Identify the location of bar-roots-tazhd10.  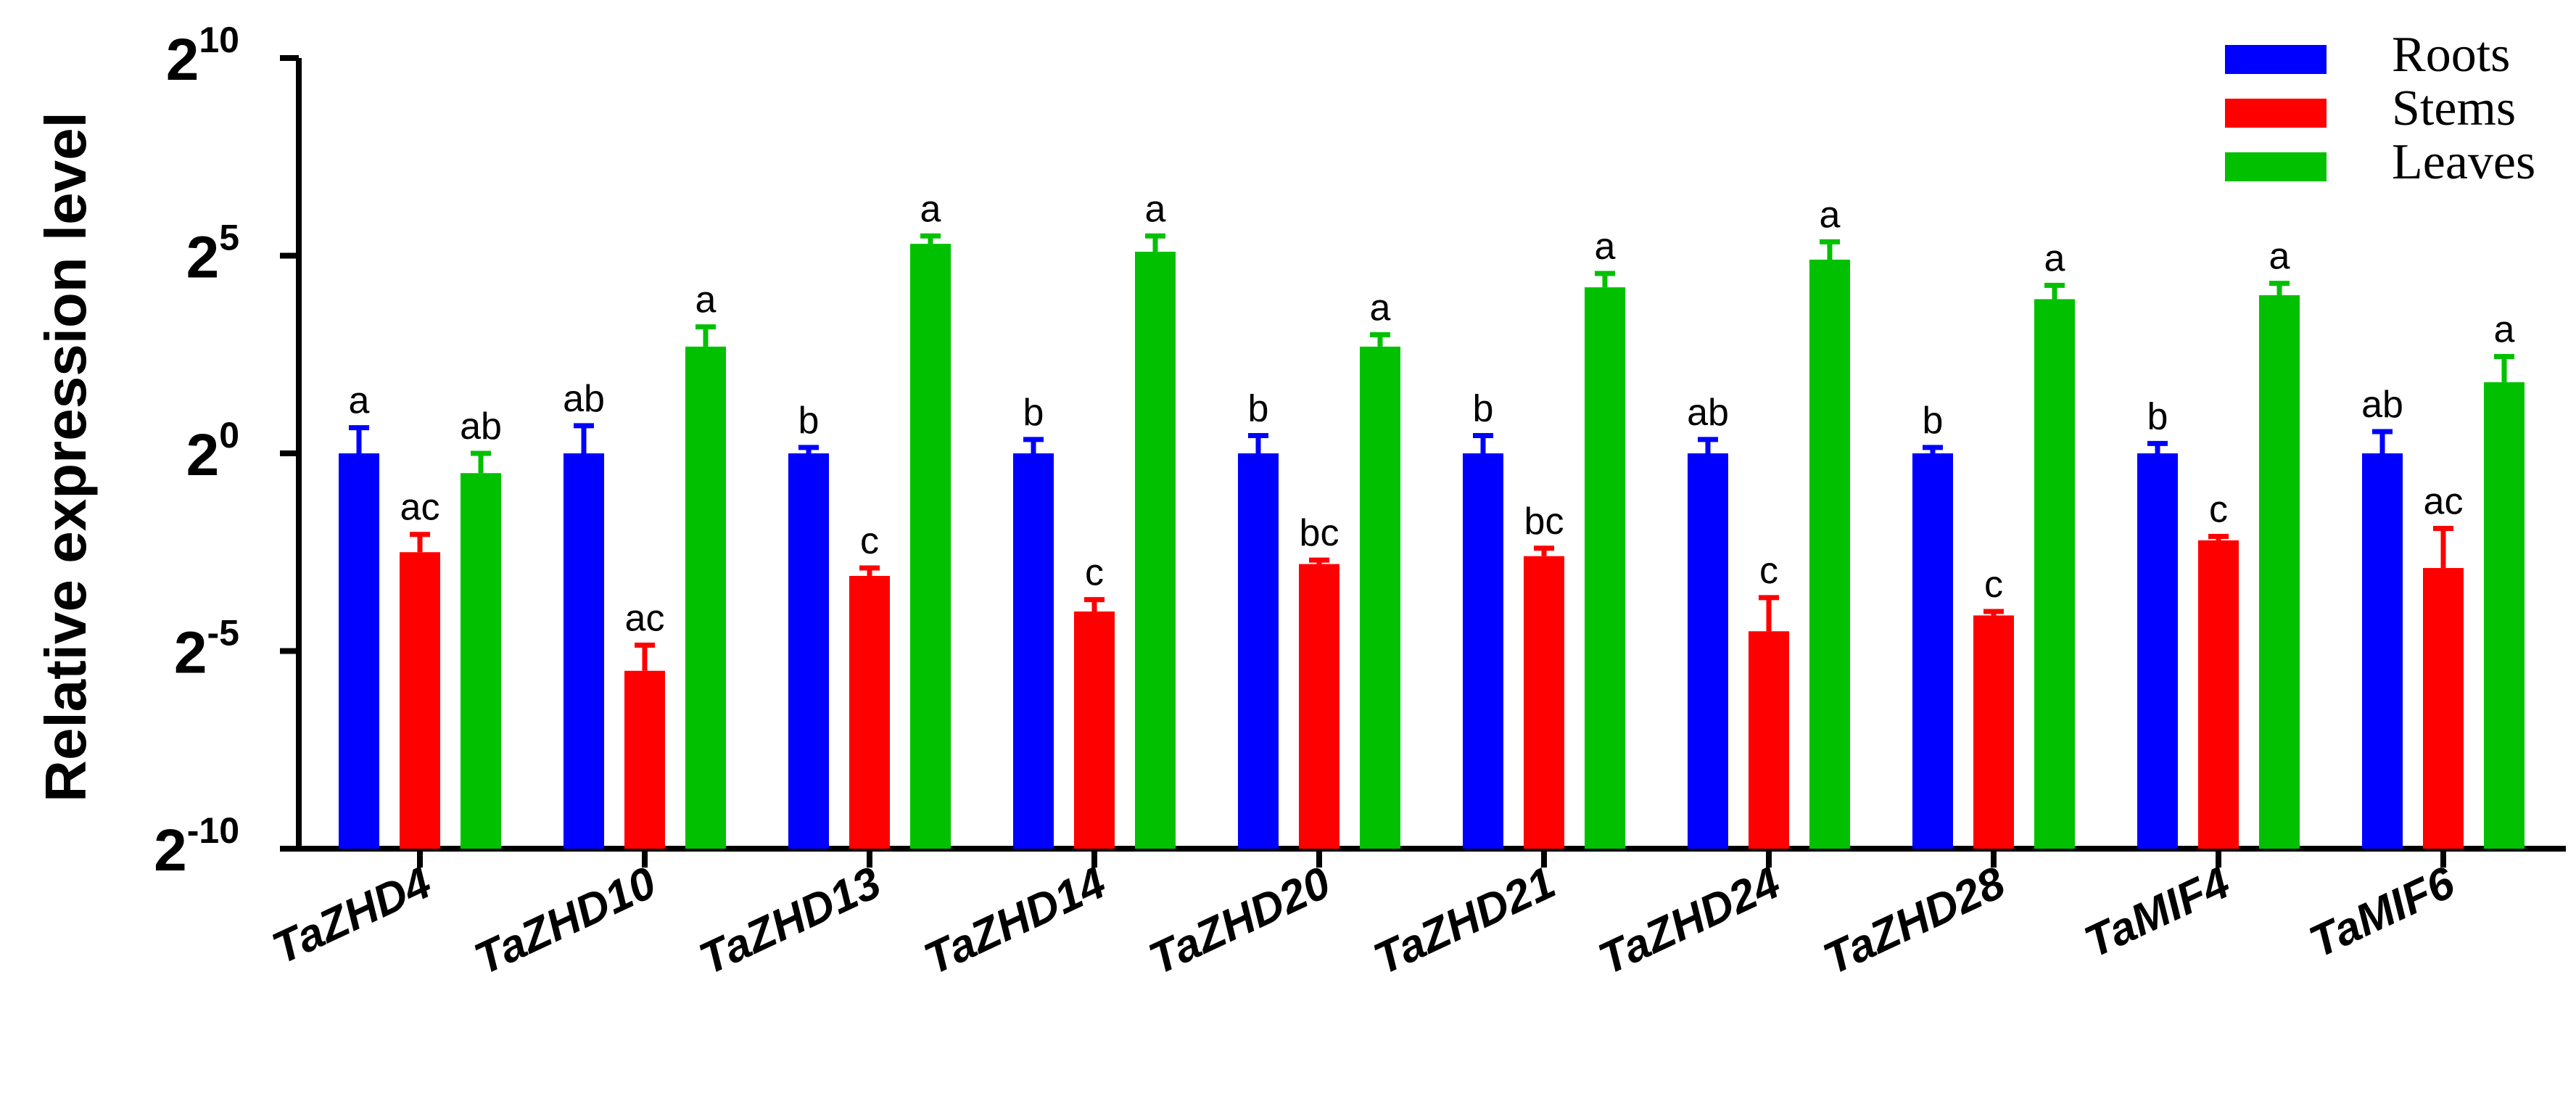
(584, 651).